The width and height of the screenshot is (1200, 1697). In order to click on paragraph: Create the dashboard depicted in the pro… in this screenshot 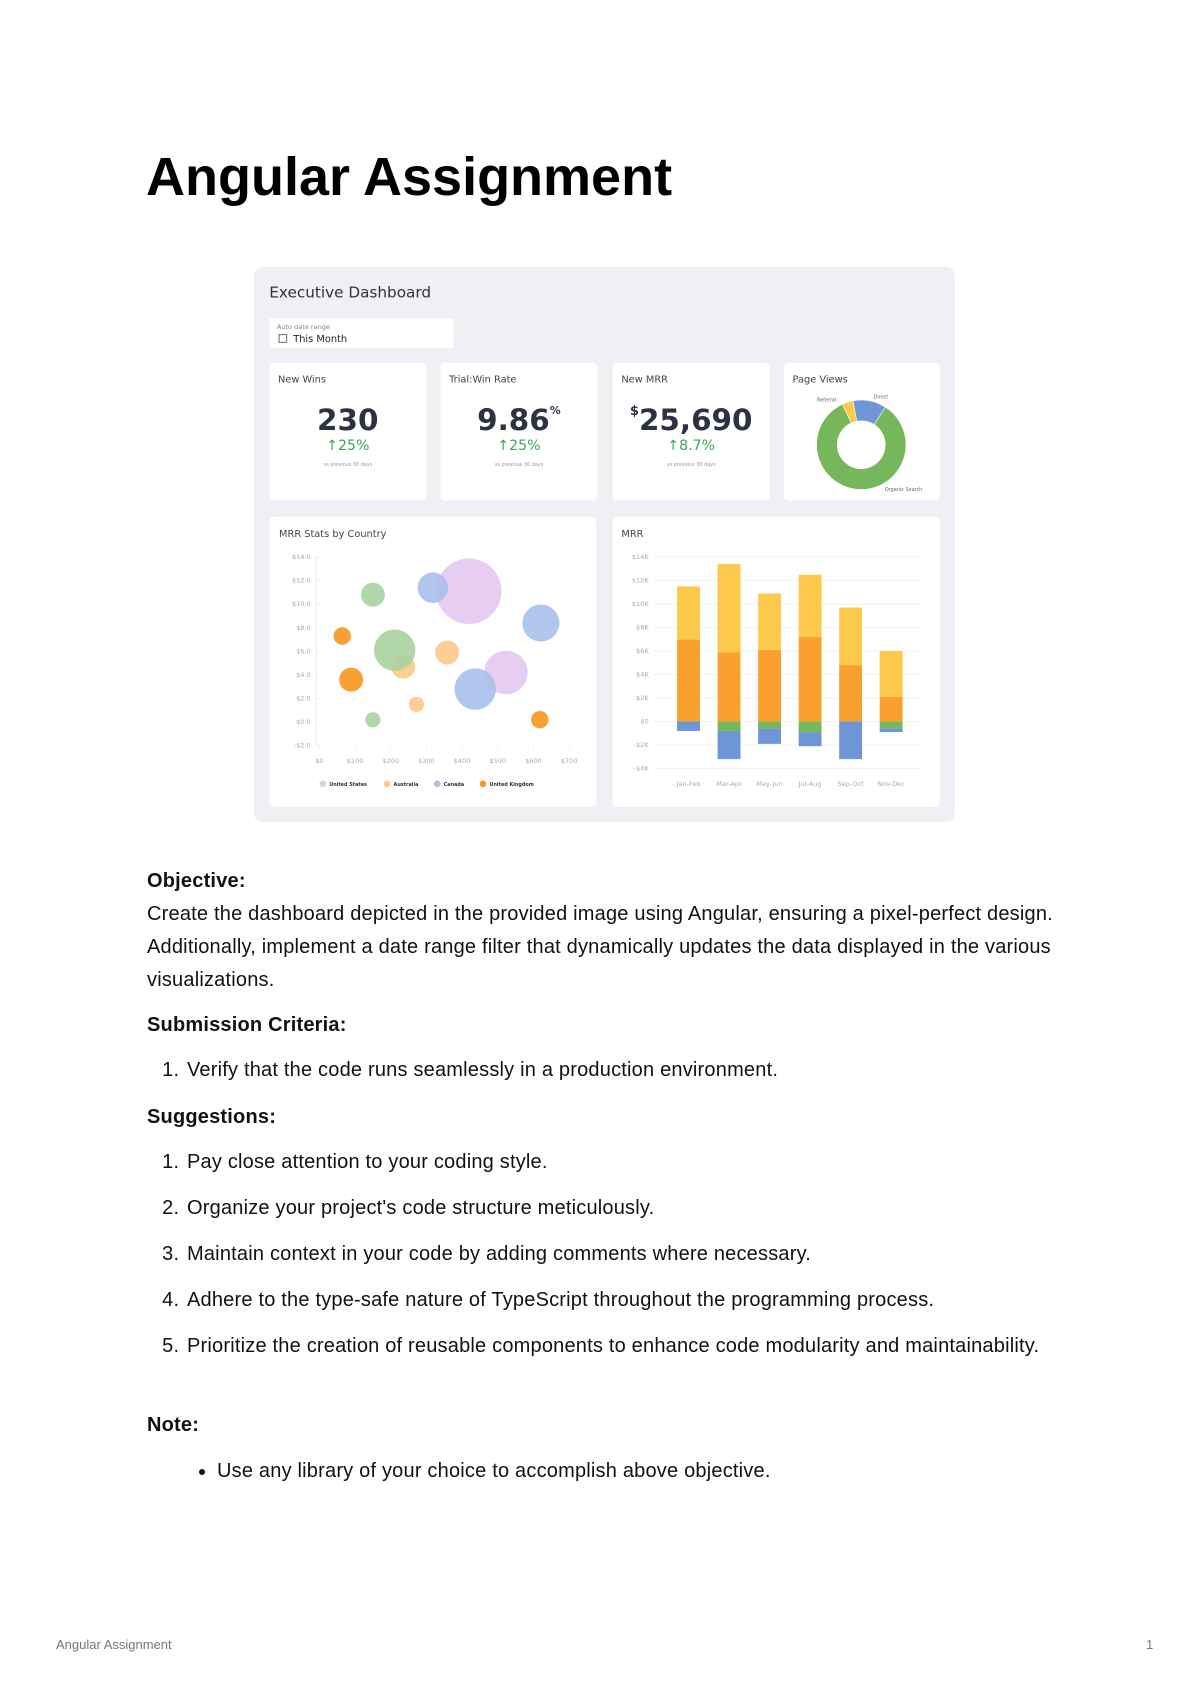, I will do `click(600, 947)`.